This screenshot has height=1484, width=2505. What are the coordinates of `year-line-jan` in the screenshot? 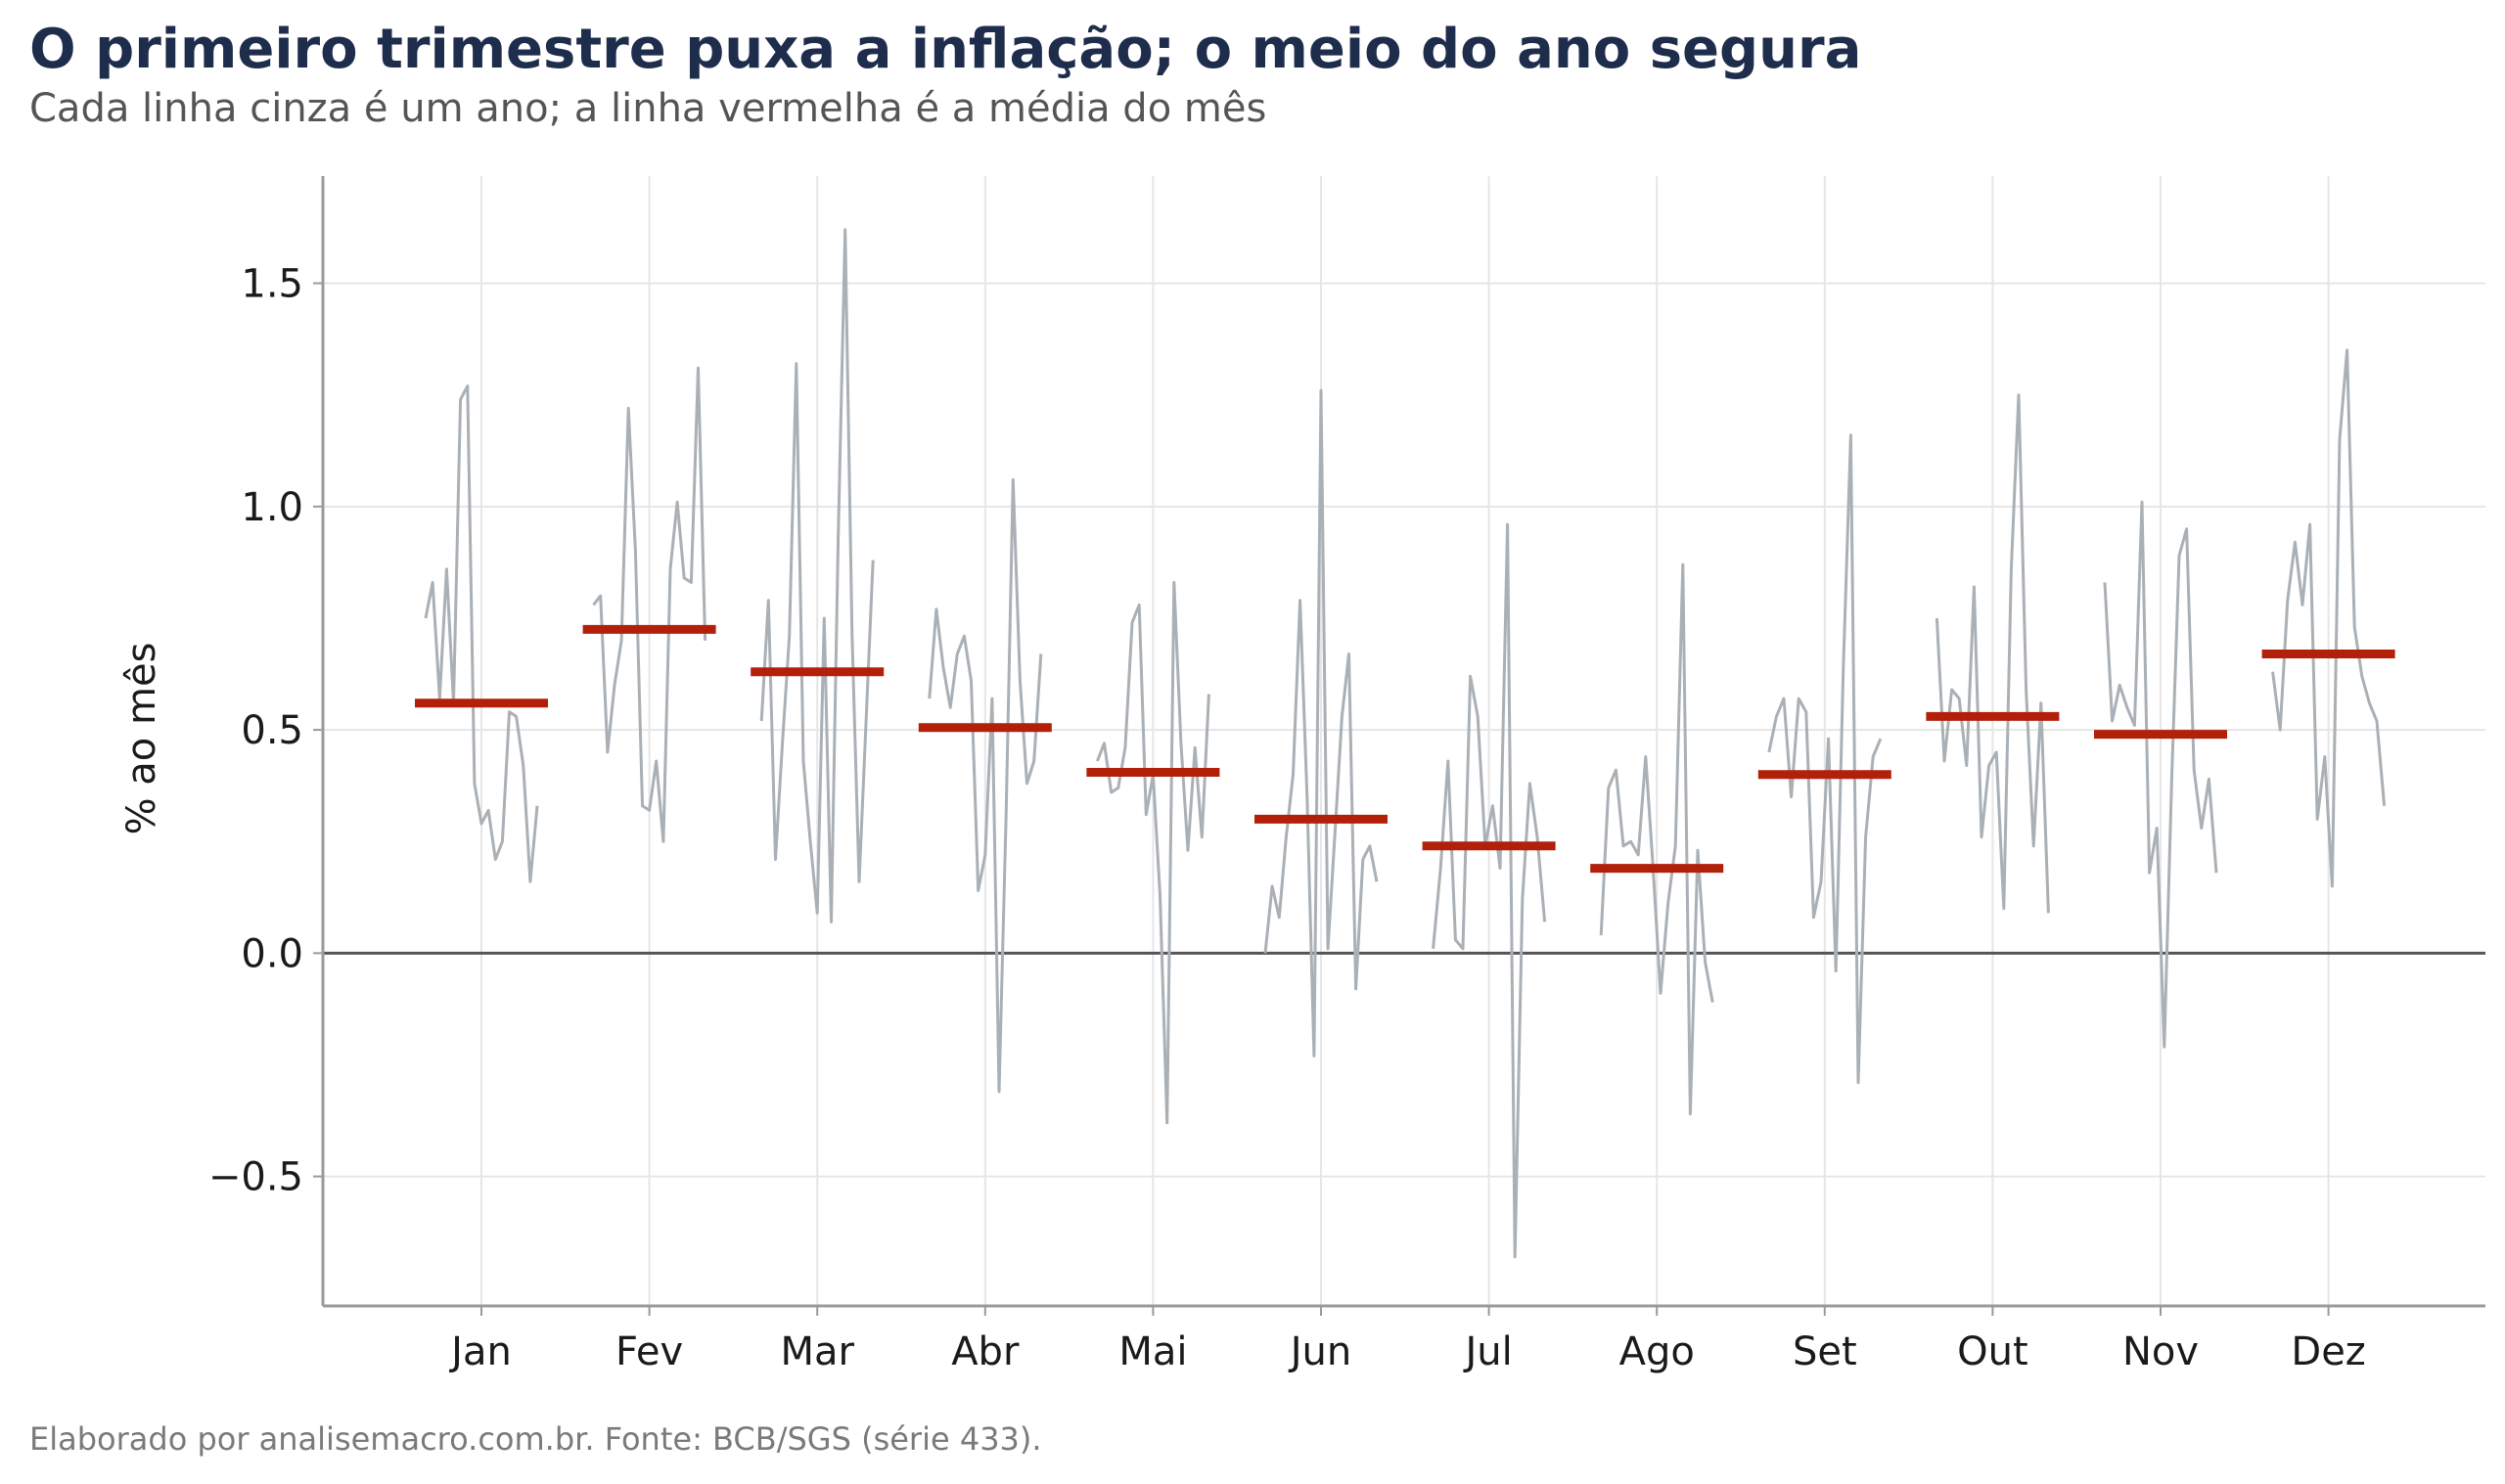 It's located at (481, 633).